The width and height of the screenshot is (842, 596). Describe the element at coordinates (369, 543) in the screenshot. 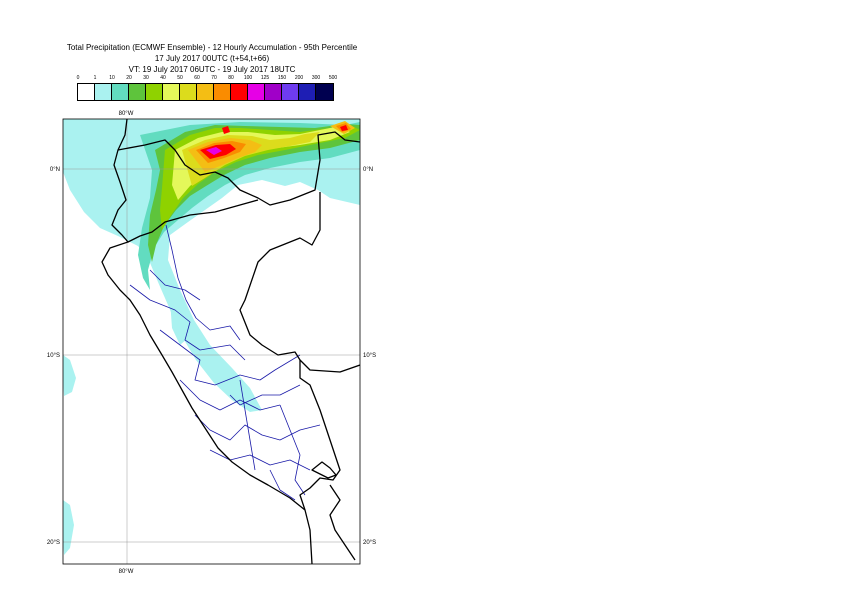

I see `lat-label-right-20s: 20°S` at that location.